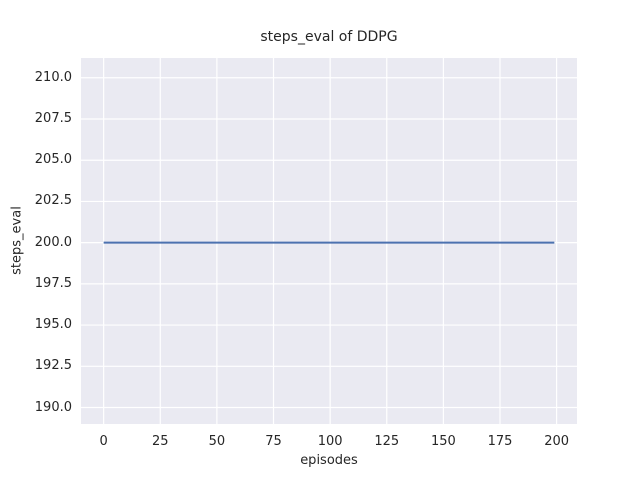 This screenshot has width=640, height=480. What do you see at coordinates (500, 441) in the screenshot?
I see `x-tick-label: 175` at bounding box center [500, 441].